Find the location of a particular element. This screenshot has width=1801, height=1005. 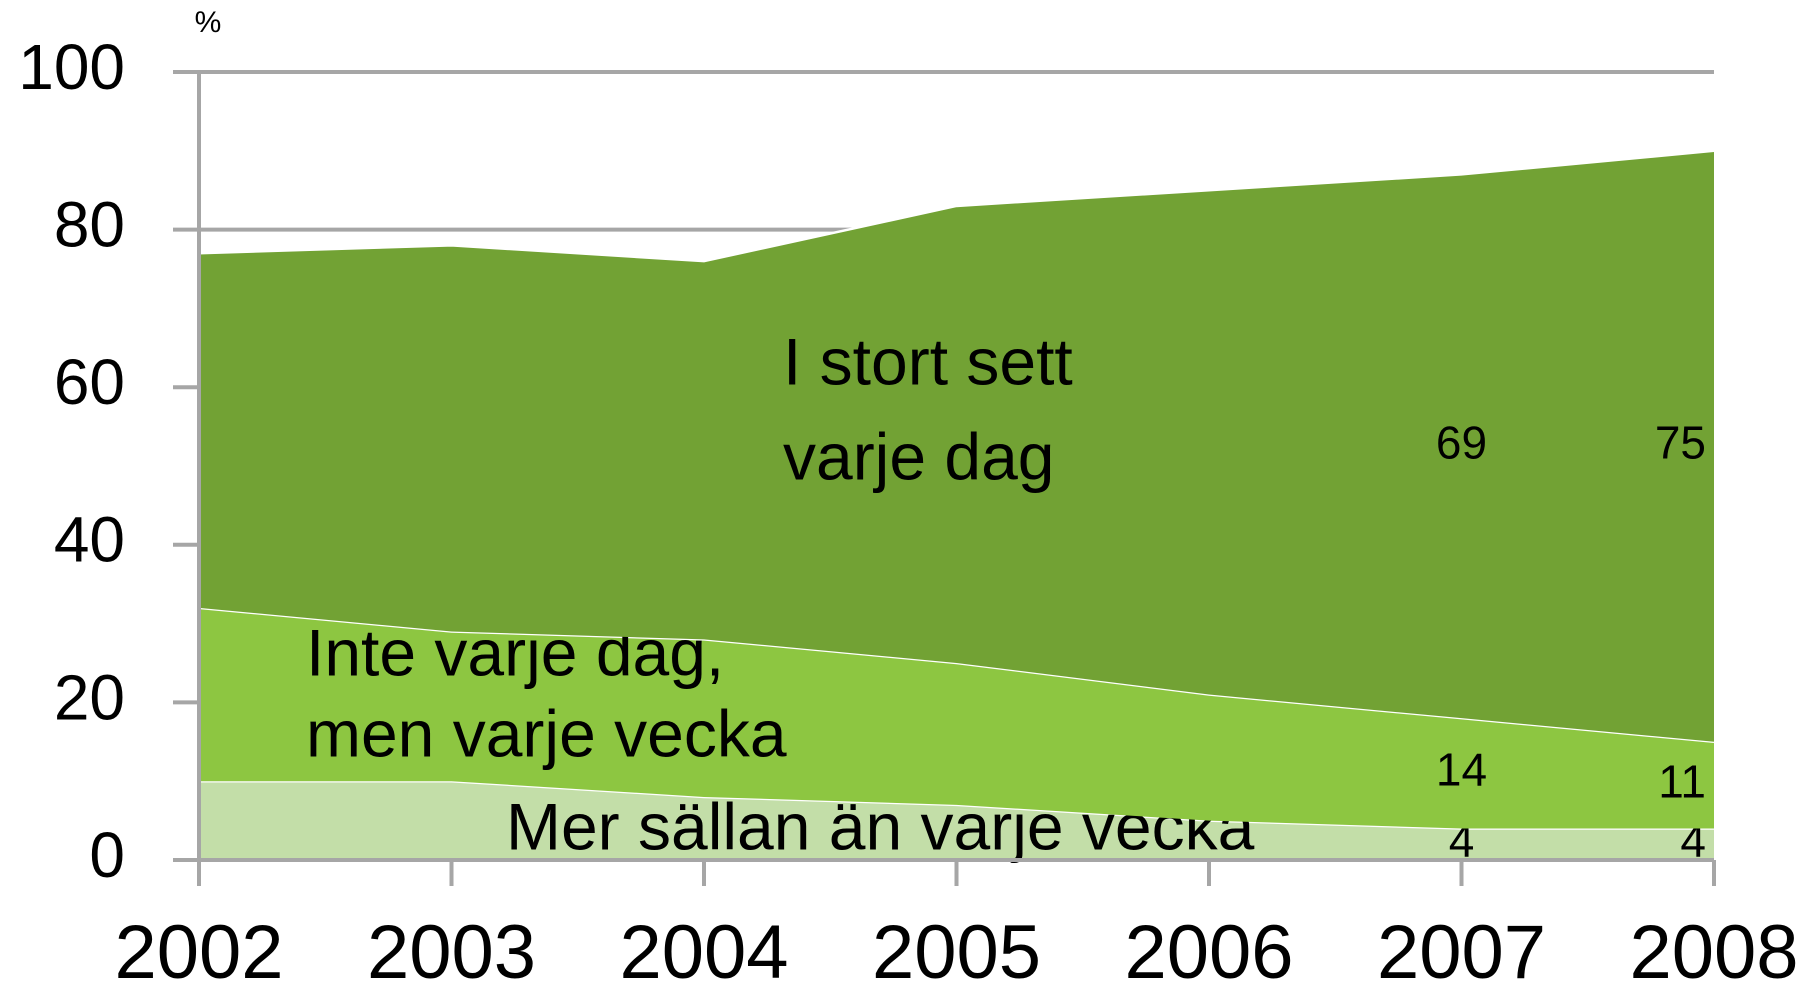

x-tick-label: 2003 is located at coordinates (451, 952).